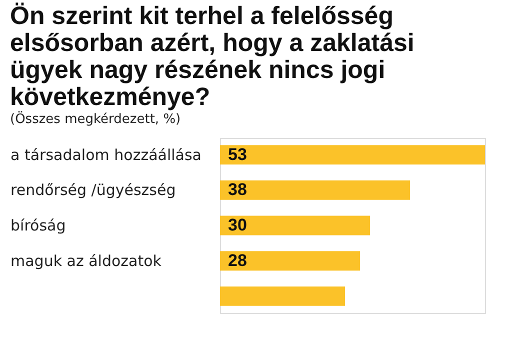 The image size is (510, 350). What do you see at coordinates (86, 261) in the screenshot?
I see `y-tick-label: maguk az áldozatok` at bounding box center [86, 261].